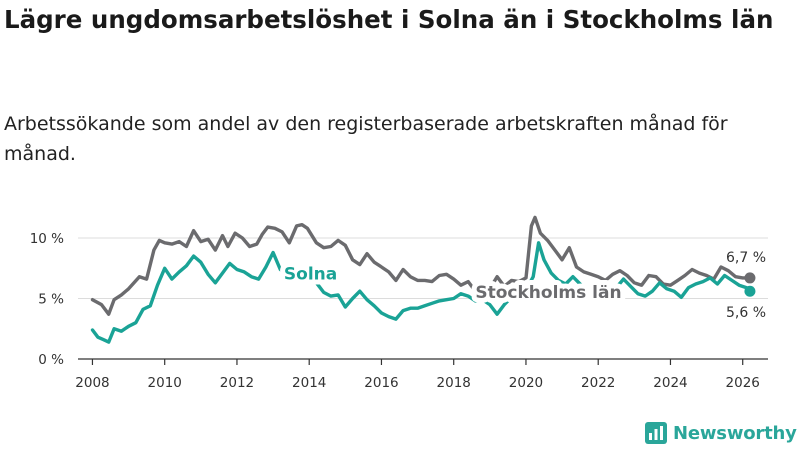 This screenshot has height=450, width=800. What do you see at coordinates (165, 383) in the screenshot?
I see `x-tick-label: 2010` at bounding box center [165, 383].